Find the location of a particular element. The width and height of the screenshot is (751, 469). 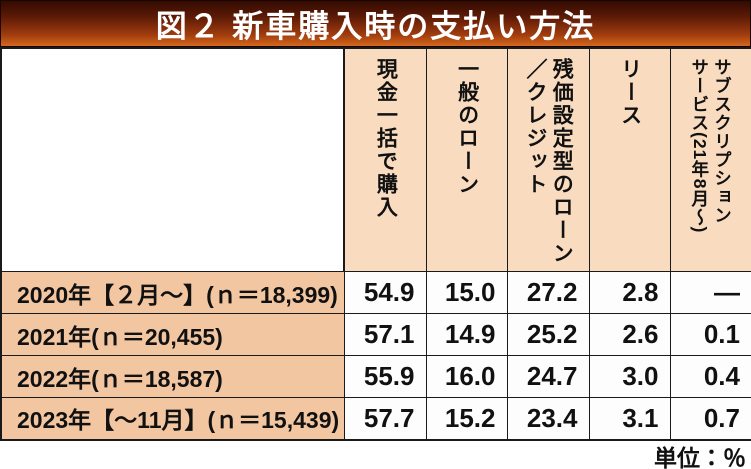

value-cell: 55.9 is located at coordinates (385, 376).